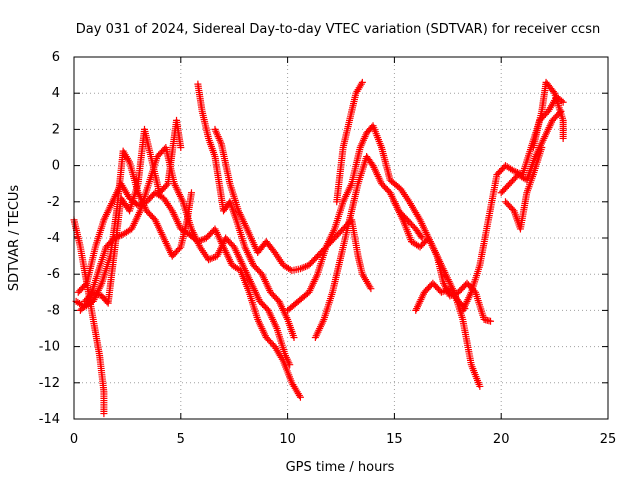 The width and height of the screenshot is (640, 480). What do you see at coordinates (394, 439) in the screenshot?
I see `x-tick-label: 15` at bounding box center [394, 439].